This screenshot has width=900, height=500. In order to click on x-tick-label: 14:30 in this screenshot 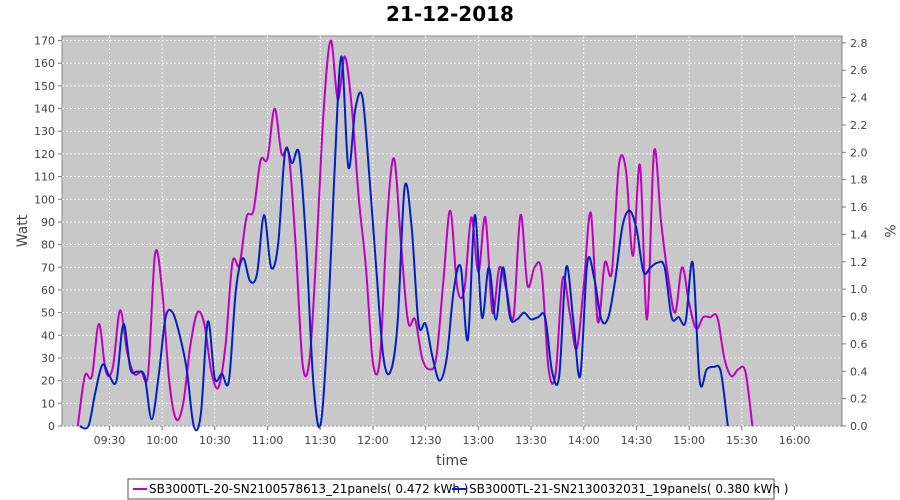, I will do `click(637, 440)`.